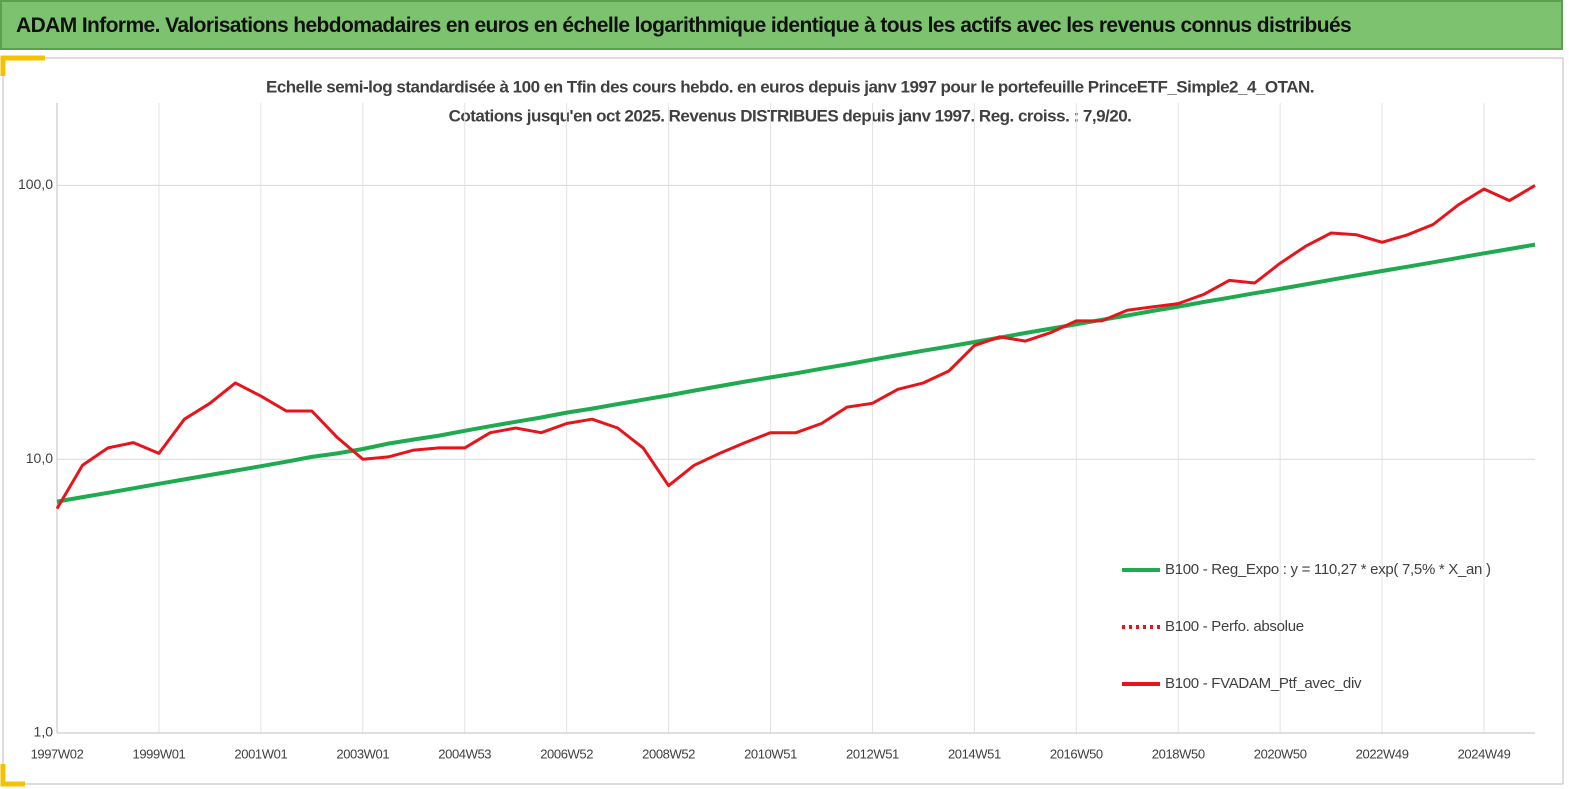 This screenshot has width=1569, height=789. I want to click on x-tick-label: 2018W50, so click(1178, 753).